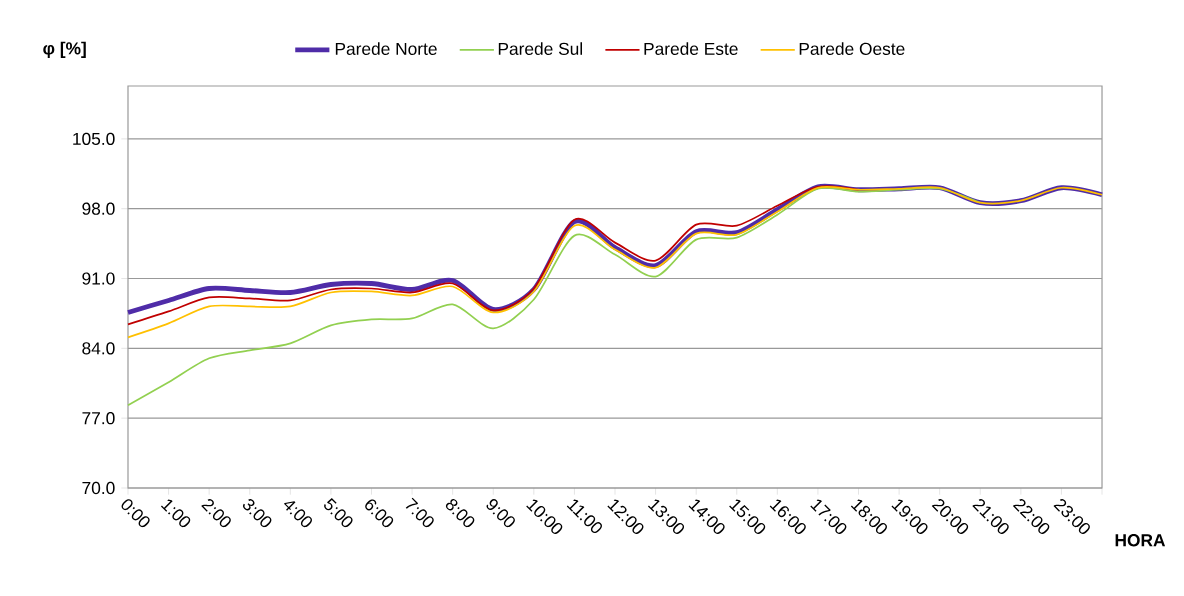 The width and height of the screenshot is (1184, 596). Describe the element at coordinates (64, 49) in the screenshot. I see `y-axis-title: φ [%]` at that location.